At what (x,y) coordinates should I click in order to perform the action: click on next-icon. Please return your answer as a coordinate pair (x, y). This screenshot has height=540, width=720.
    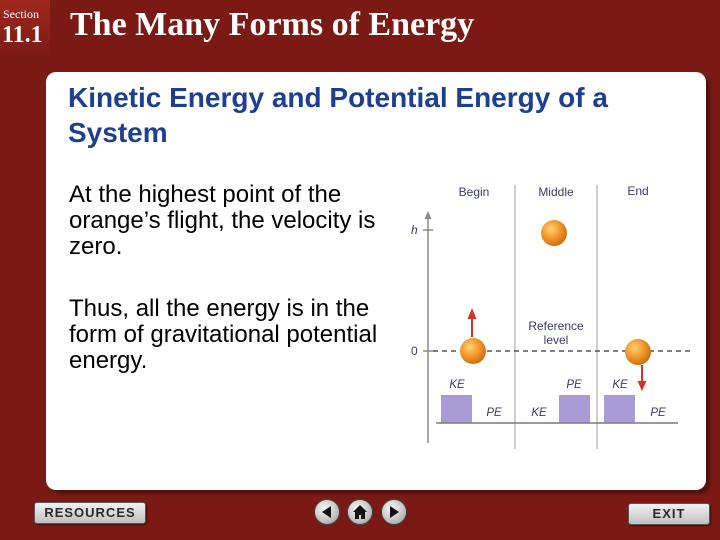
    Looking at the image, I should click on (394, 512).